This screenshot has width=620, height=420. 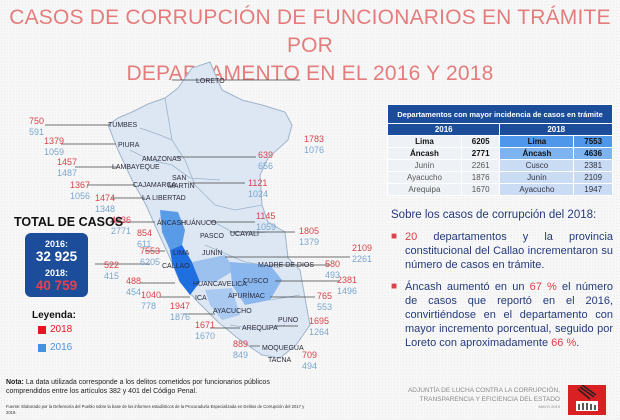 I want to click on svg-text: AREQUIPA, so click(x=260, y=328).